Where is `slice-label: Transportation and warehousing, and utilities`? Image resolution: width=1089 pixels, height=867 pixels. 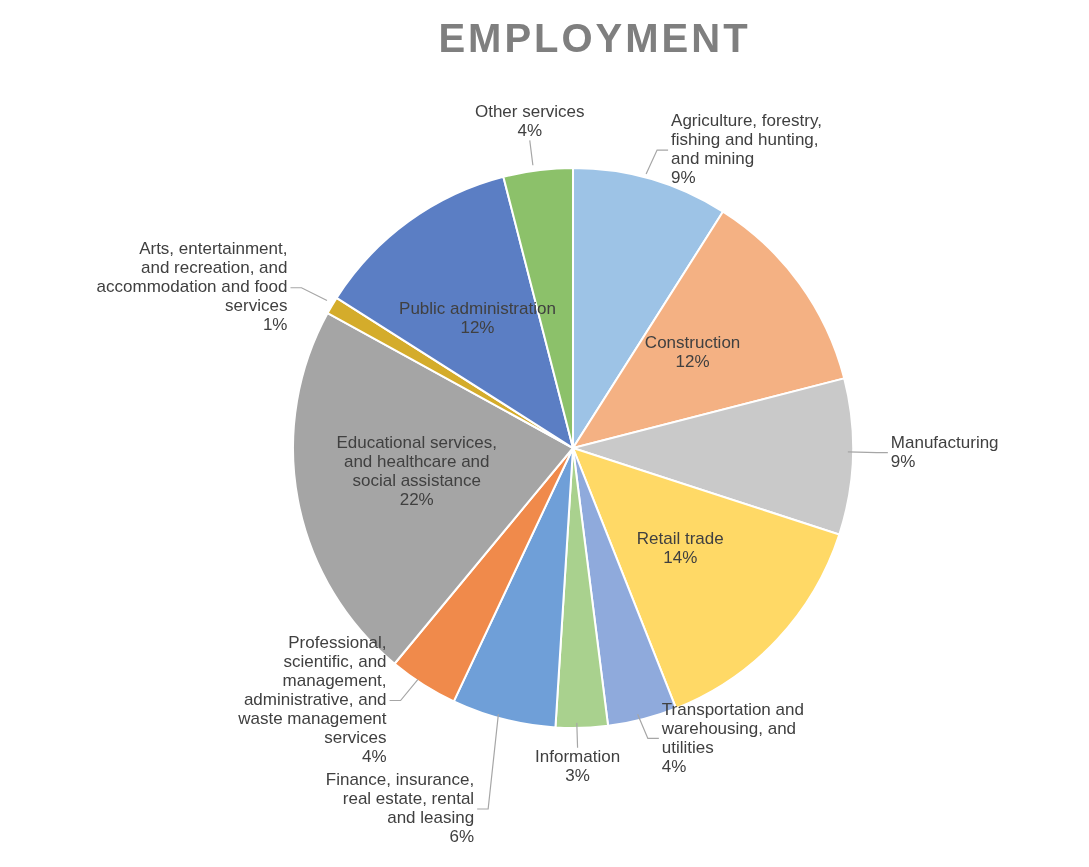 slice-label: Transportation and warehousing, and utilities is located at coordinates (732, 728).